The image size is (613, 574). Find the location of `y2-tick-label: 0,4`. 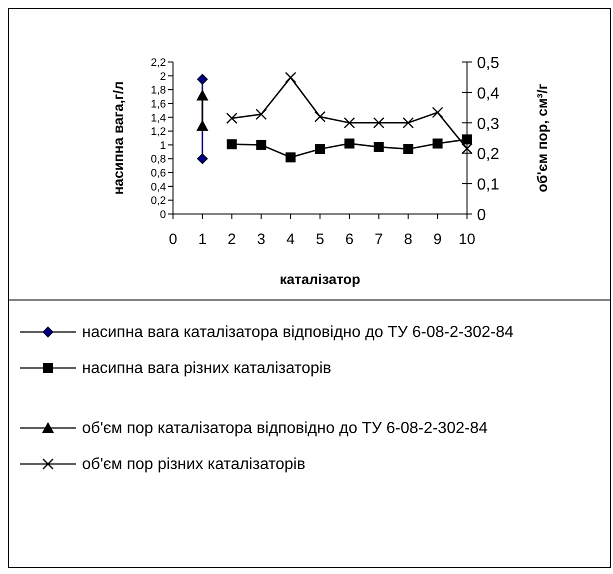

y2-tick-label: 0,4 is located at coordinates (488, 93).